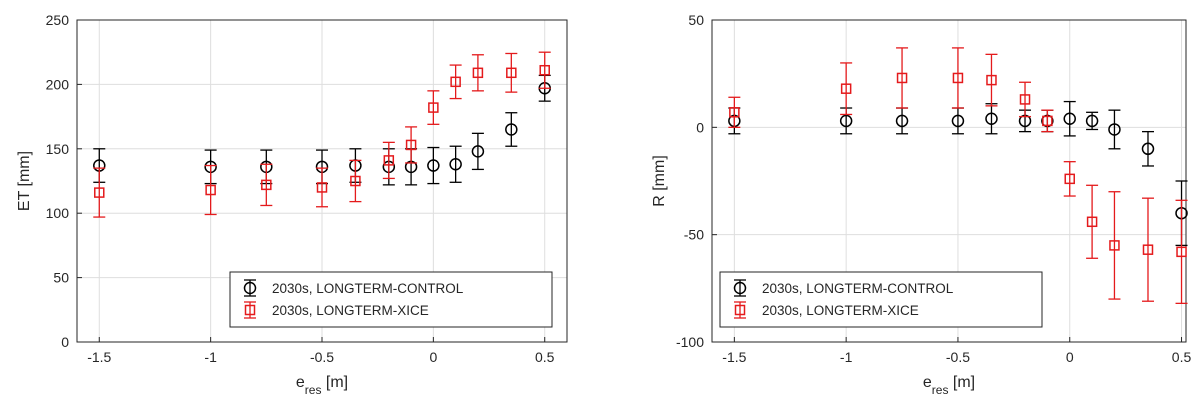  What do you see at coordinates (846, 357) in the screenshot?
I see `x-tick-label: -1` at bounding box center [846, 357].